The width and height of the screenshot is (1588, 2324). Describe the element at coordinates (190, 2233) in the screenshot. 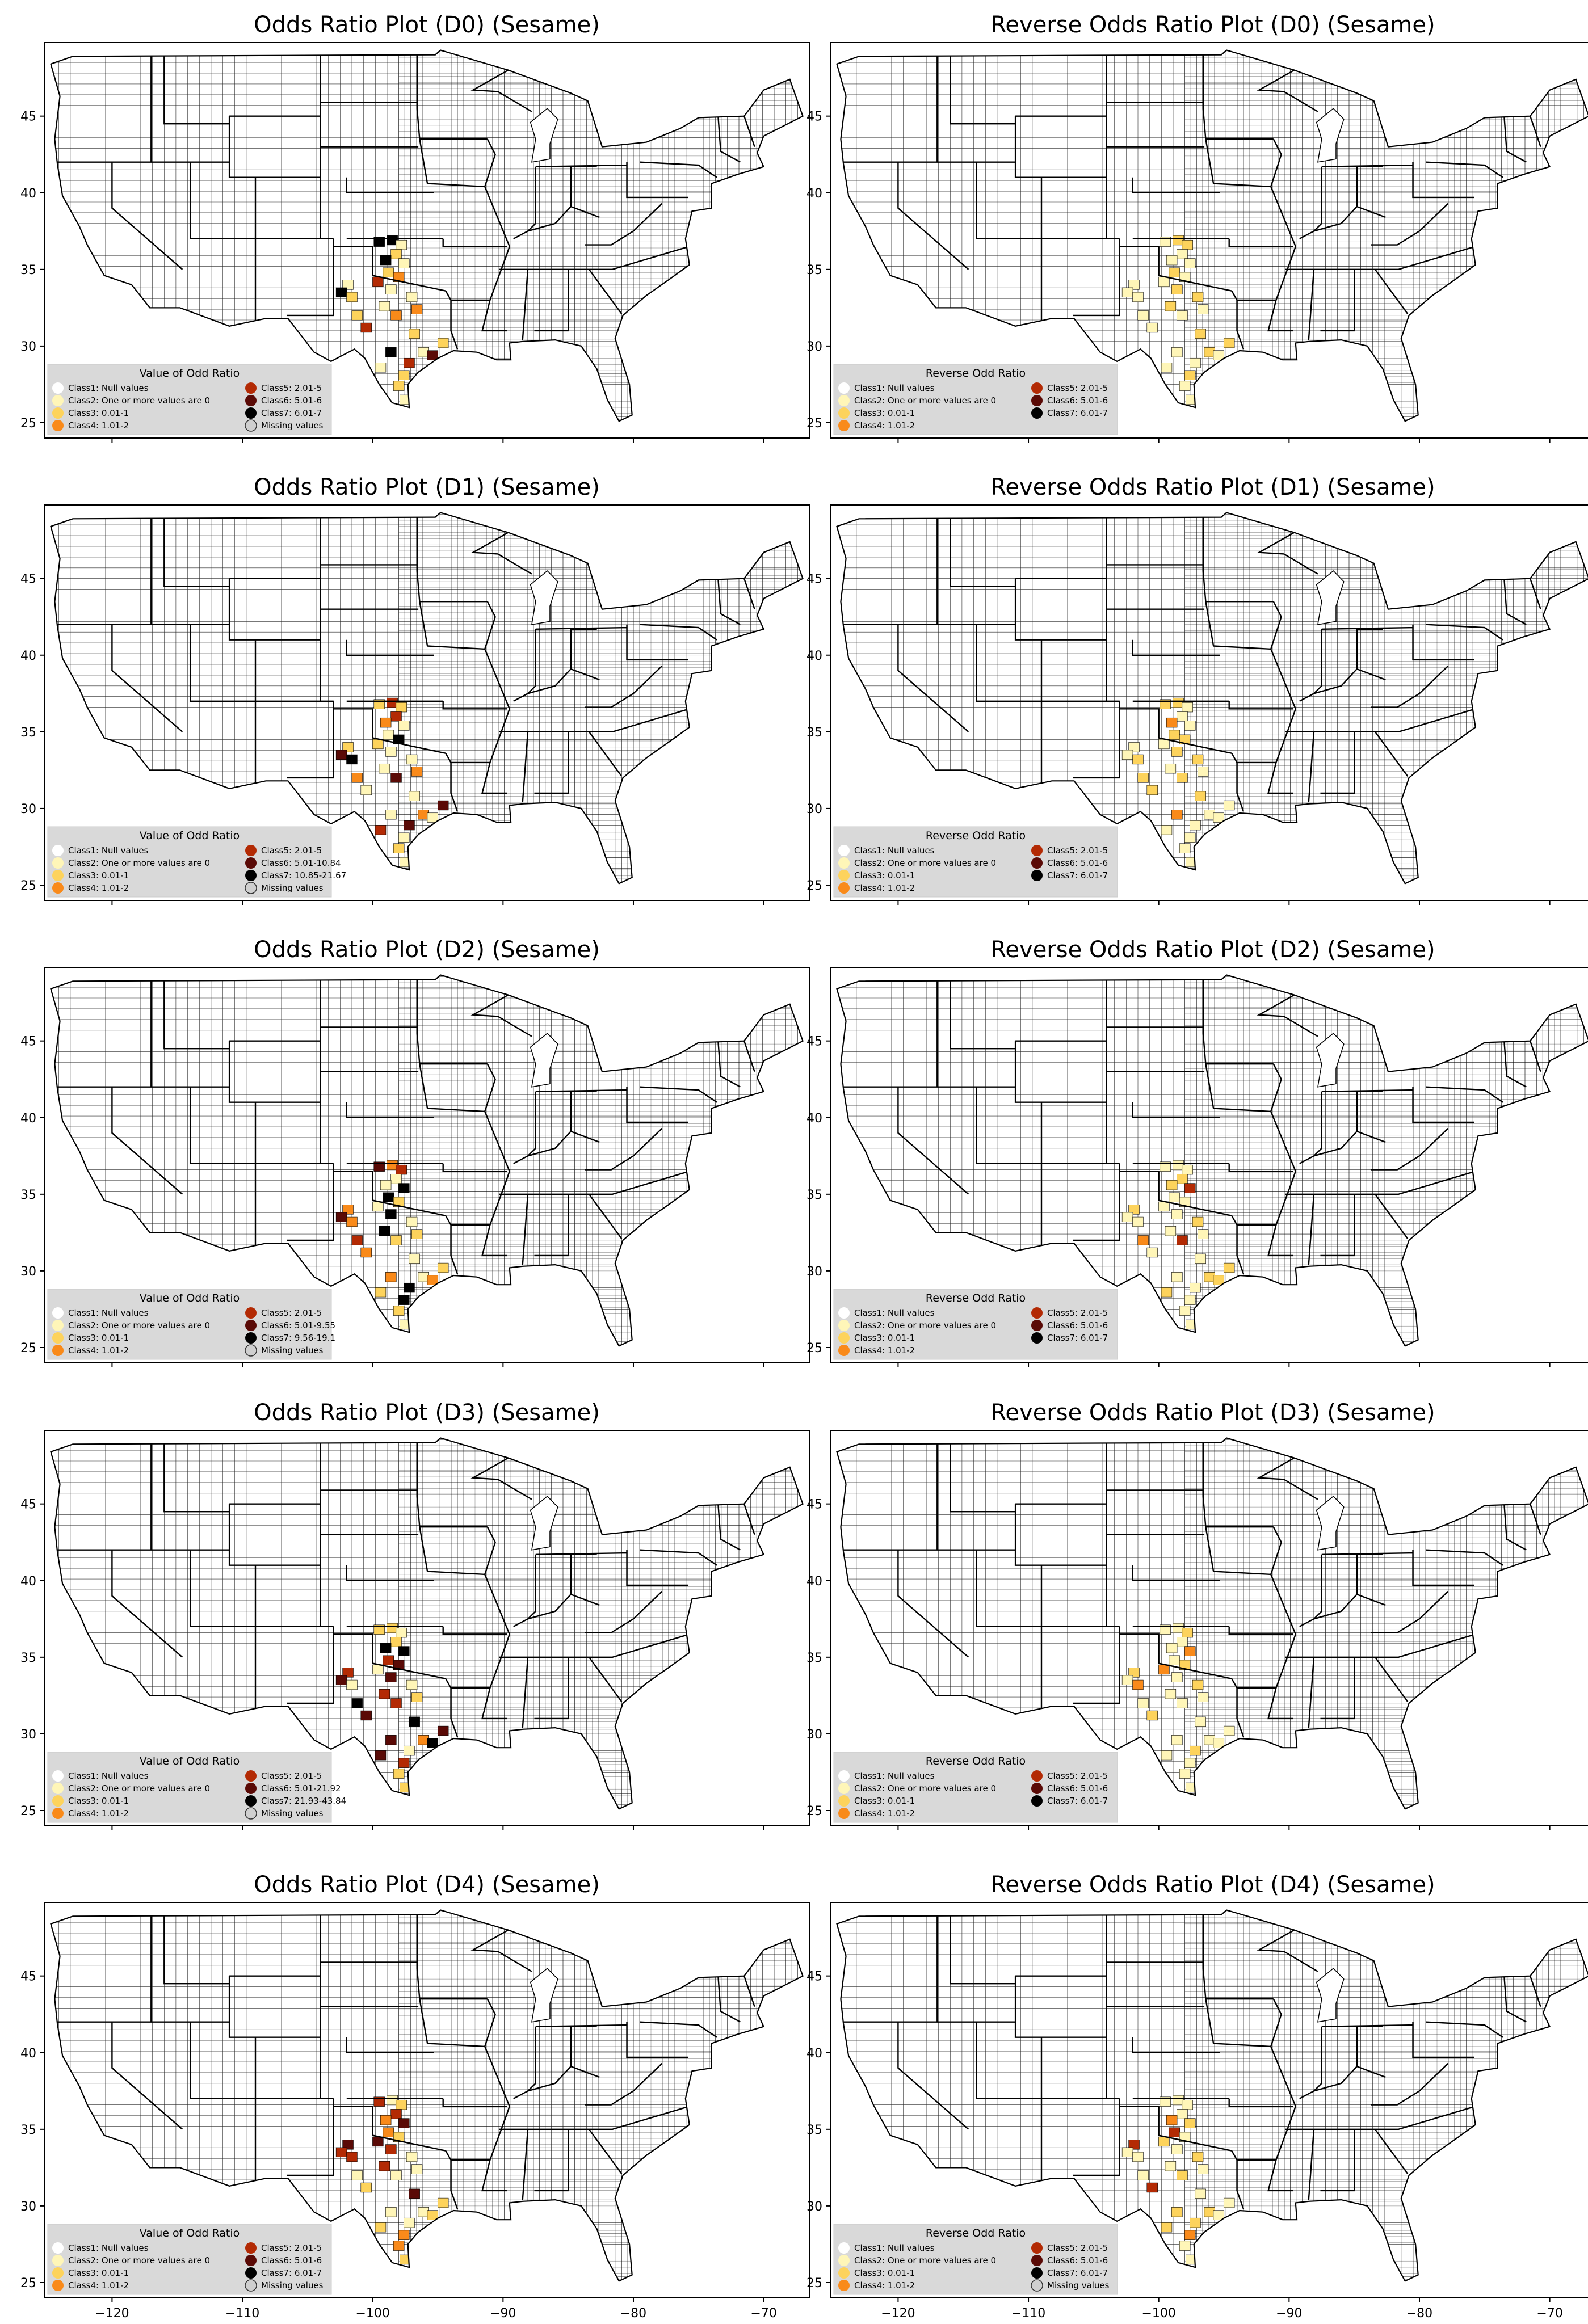

I see `legend-title: Value of Odd Ratio` at that location.